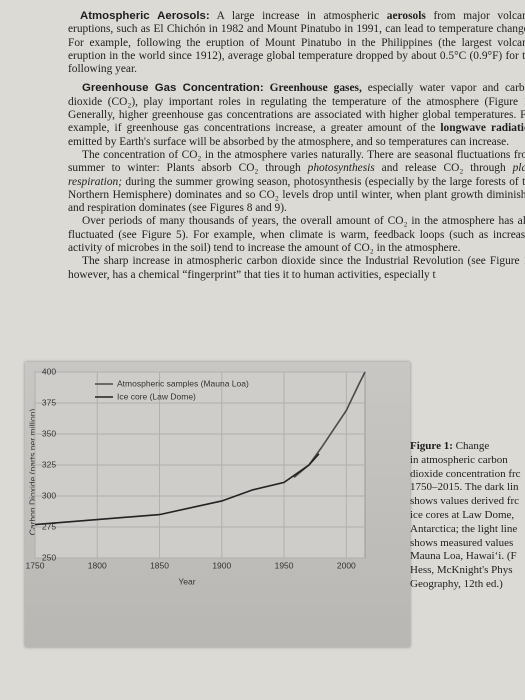  What do you see at coordinates (461, 570) in the screenshot?
I see `caption-text: Hess, McKnight's Phys` at bounding box center [461, 570].